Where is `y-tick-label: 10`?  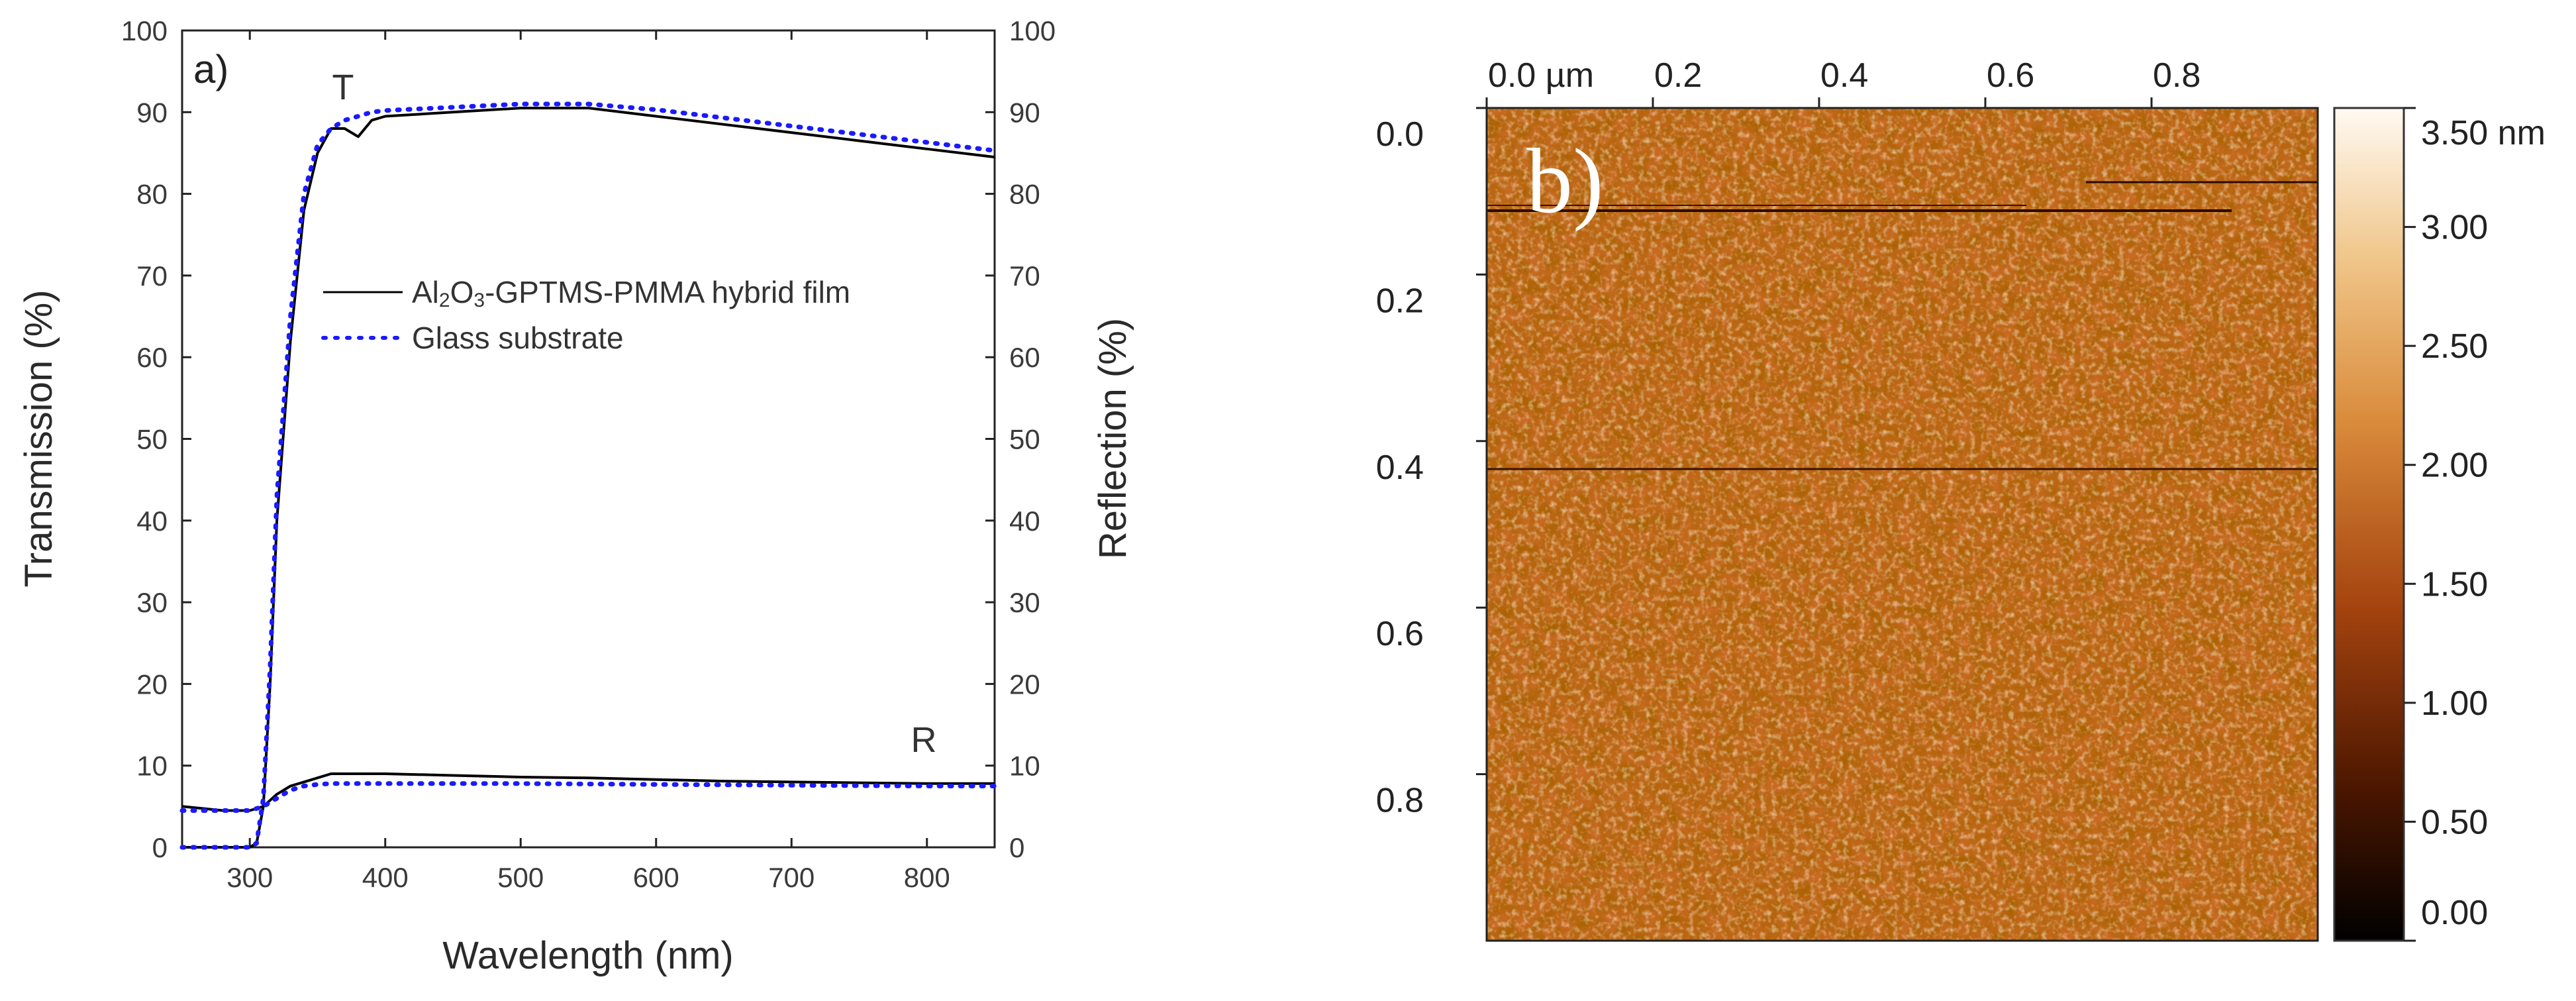
y-tick-label: 10 is located at coordinates (152, 766).